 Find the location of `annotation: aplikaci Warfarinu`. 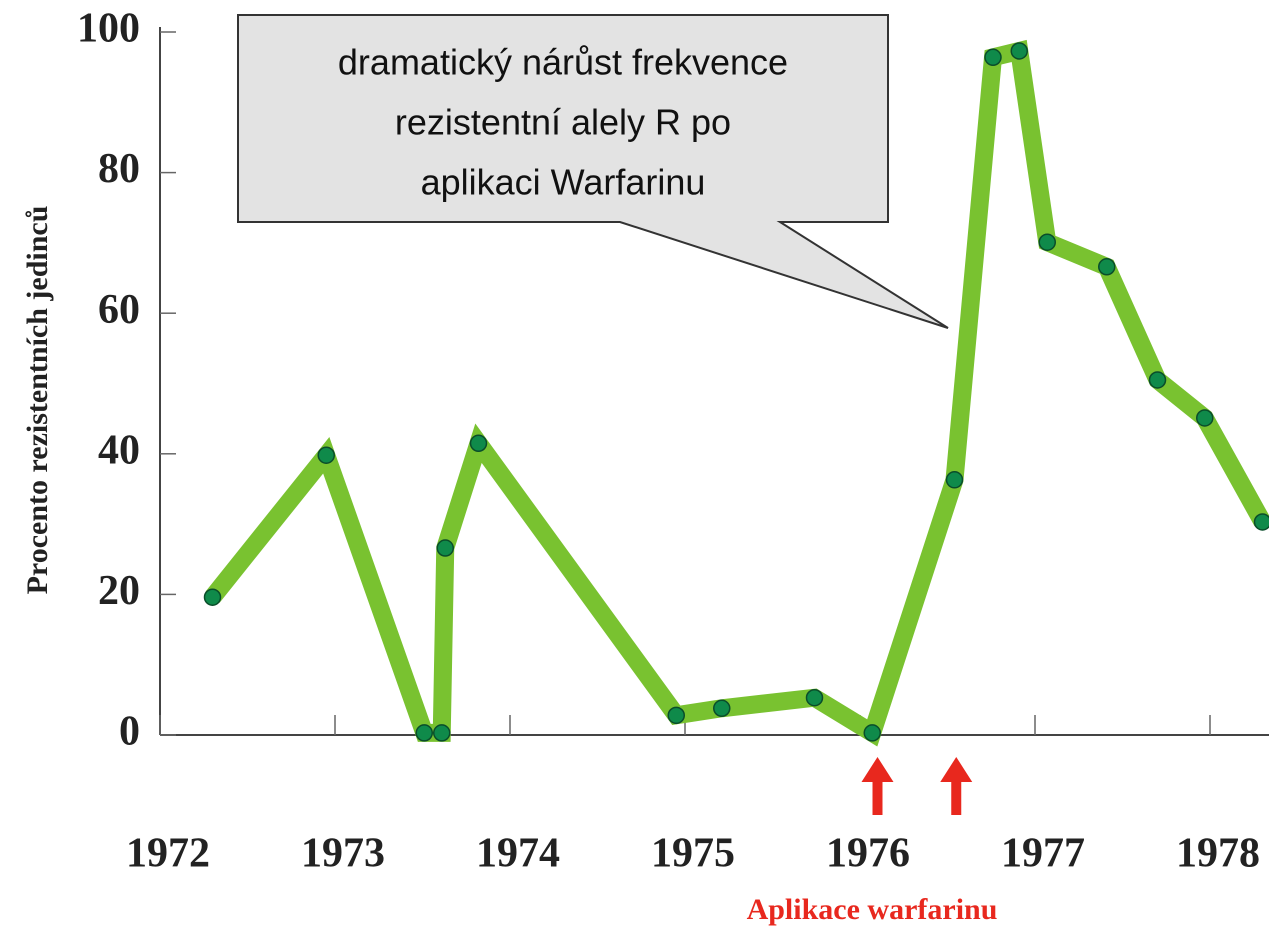

annotation: aplikaci Warfarinu is located at coordinates (563, 182).